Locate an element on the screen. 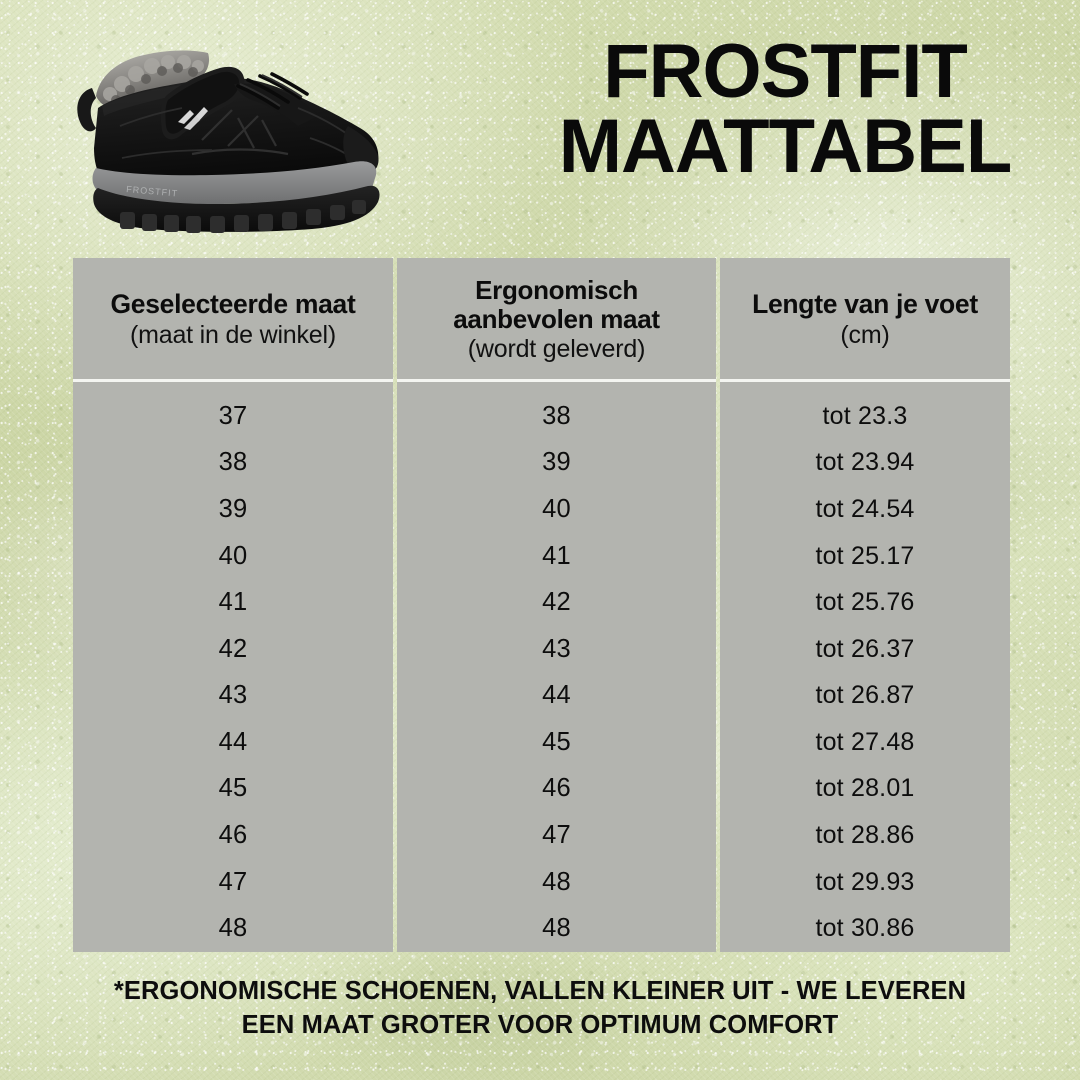  table-cell: tot 23.94 is located at coordinates (865, 462).